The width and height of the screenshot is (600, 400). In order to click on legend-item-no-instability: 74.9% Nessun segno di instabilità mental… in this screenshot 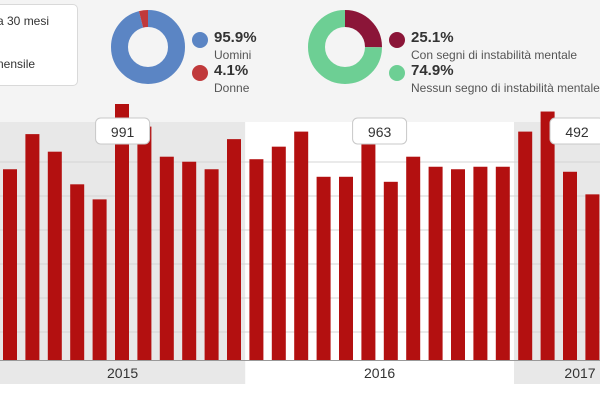, I will do `click(494, 80)`.